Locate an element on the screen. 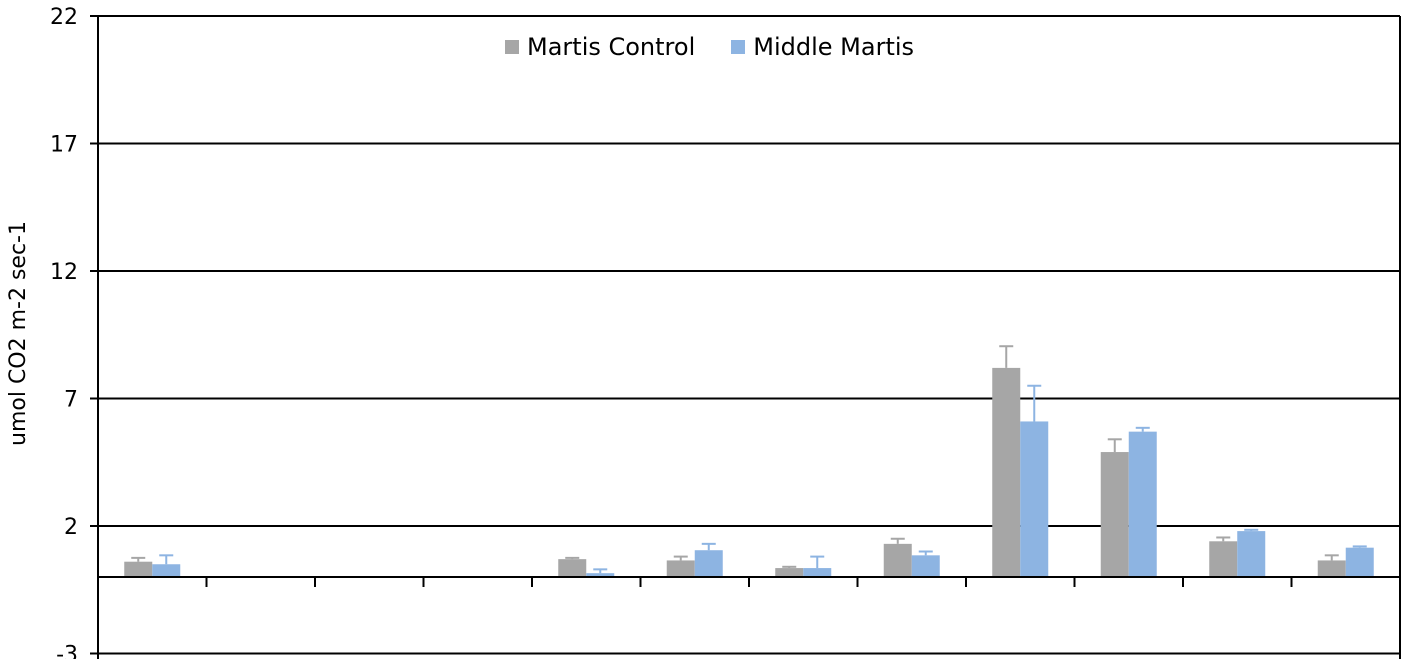 This screenshot has height=659, width=1409. legend-item-series-1: Martis Control is located at coordinates (600, 47).